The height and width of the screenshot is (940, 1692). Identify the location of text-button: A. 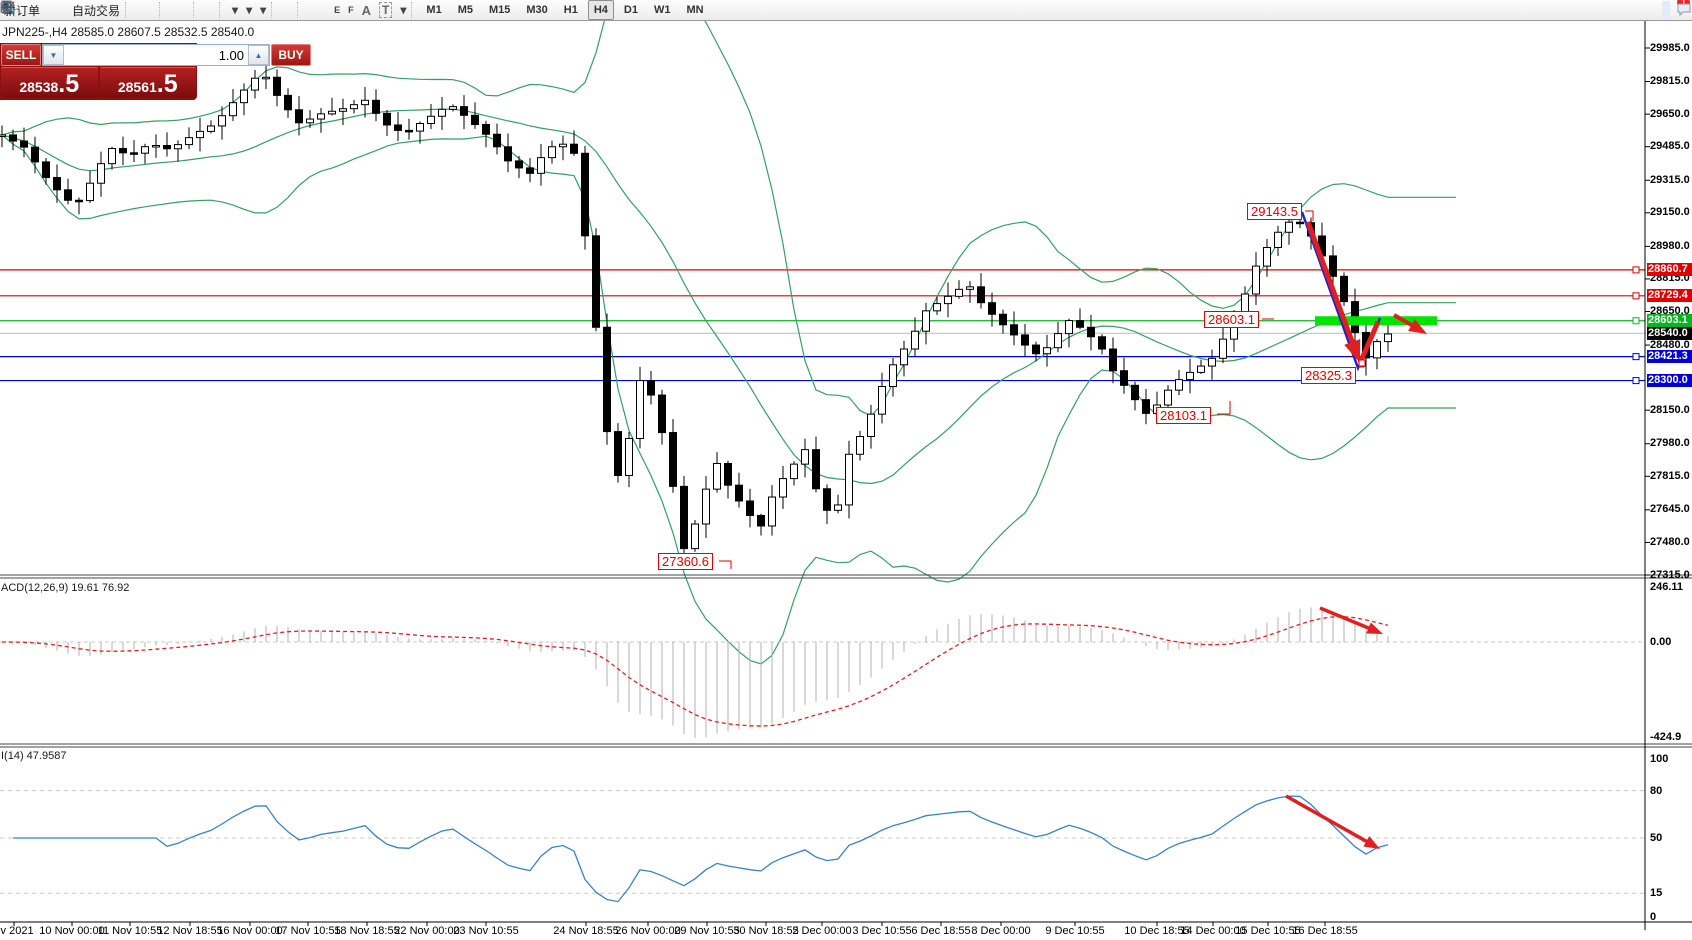
(366, 10).